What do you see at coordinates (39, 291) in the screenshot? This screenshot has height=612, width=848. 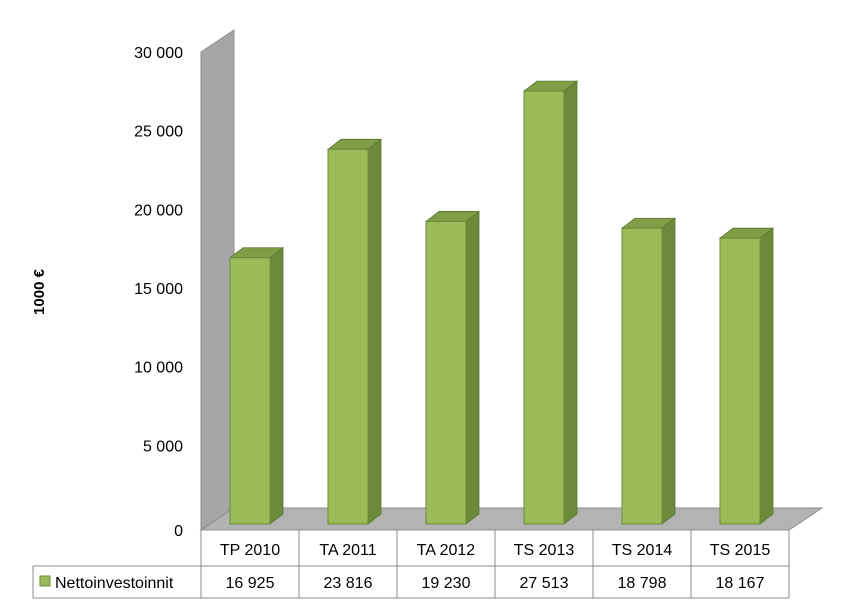 I see `y-axis-label: 1000 €` at bounding box center [39, 291].